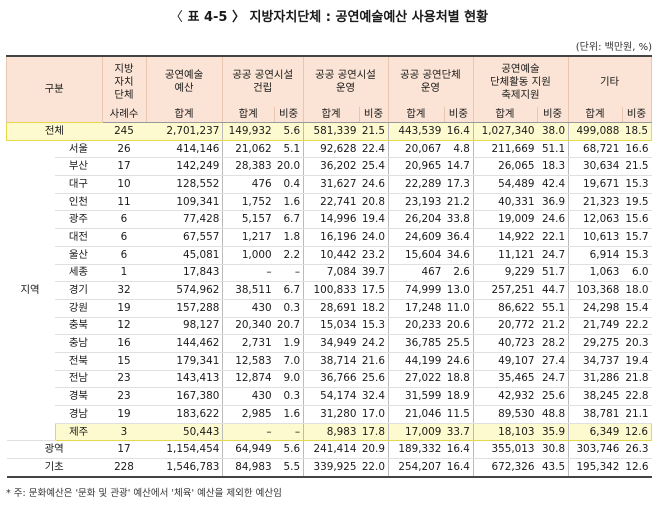 Image resolution: width=658 pixels, height=508 pixels. I want to click on table-cell: 245, so click(124, 131).